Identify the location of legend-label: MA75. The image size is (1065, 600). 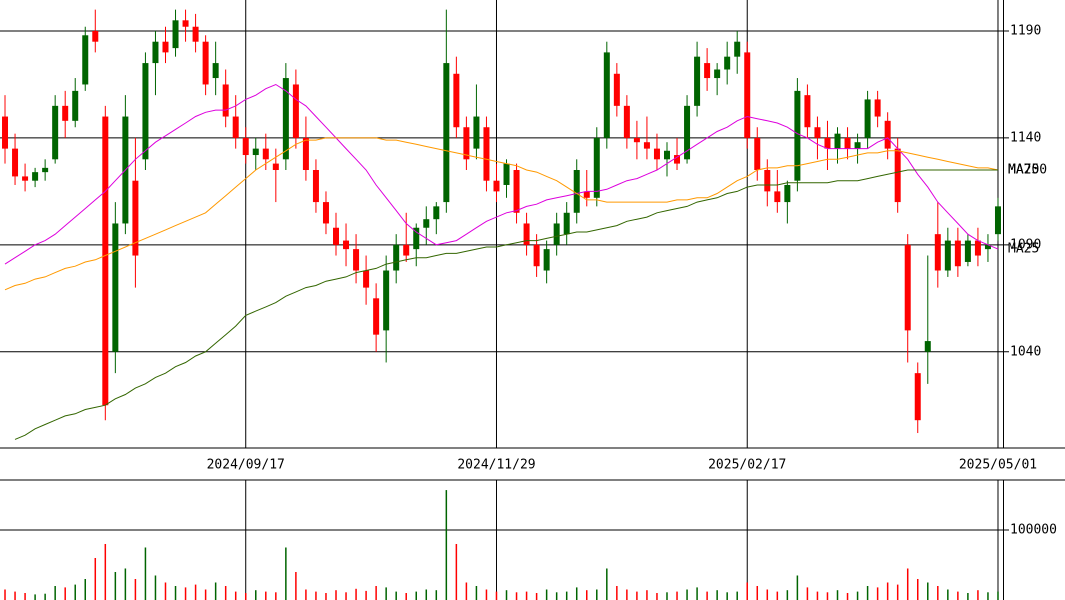
(1023, 170).